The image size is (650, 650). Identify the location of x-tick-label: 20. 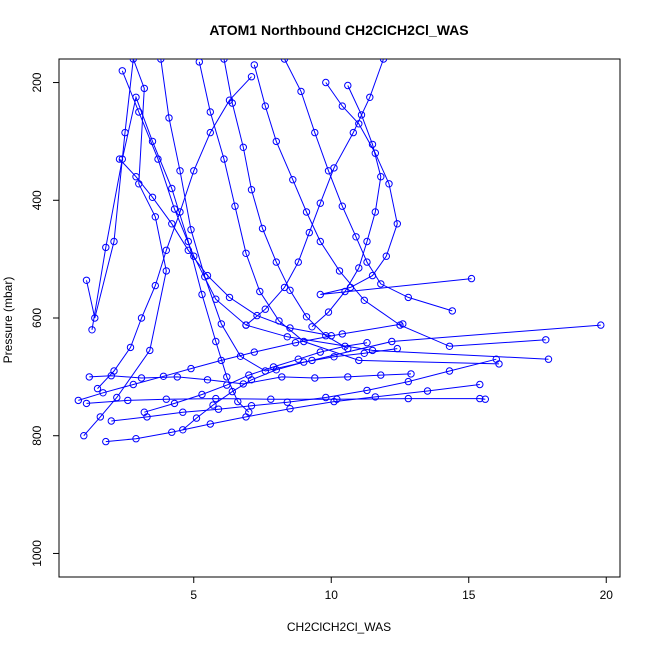
(607, 595).